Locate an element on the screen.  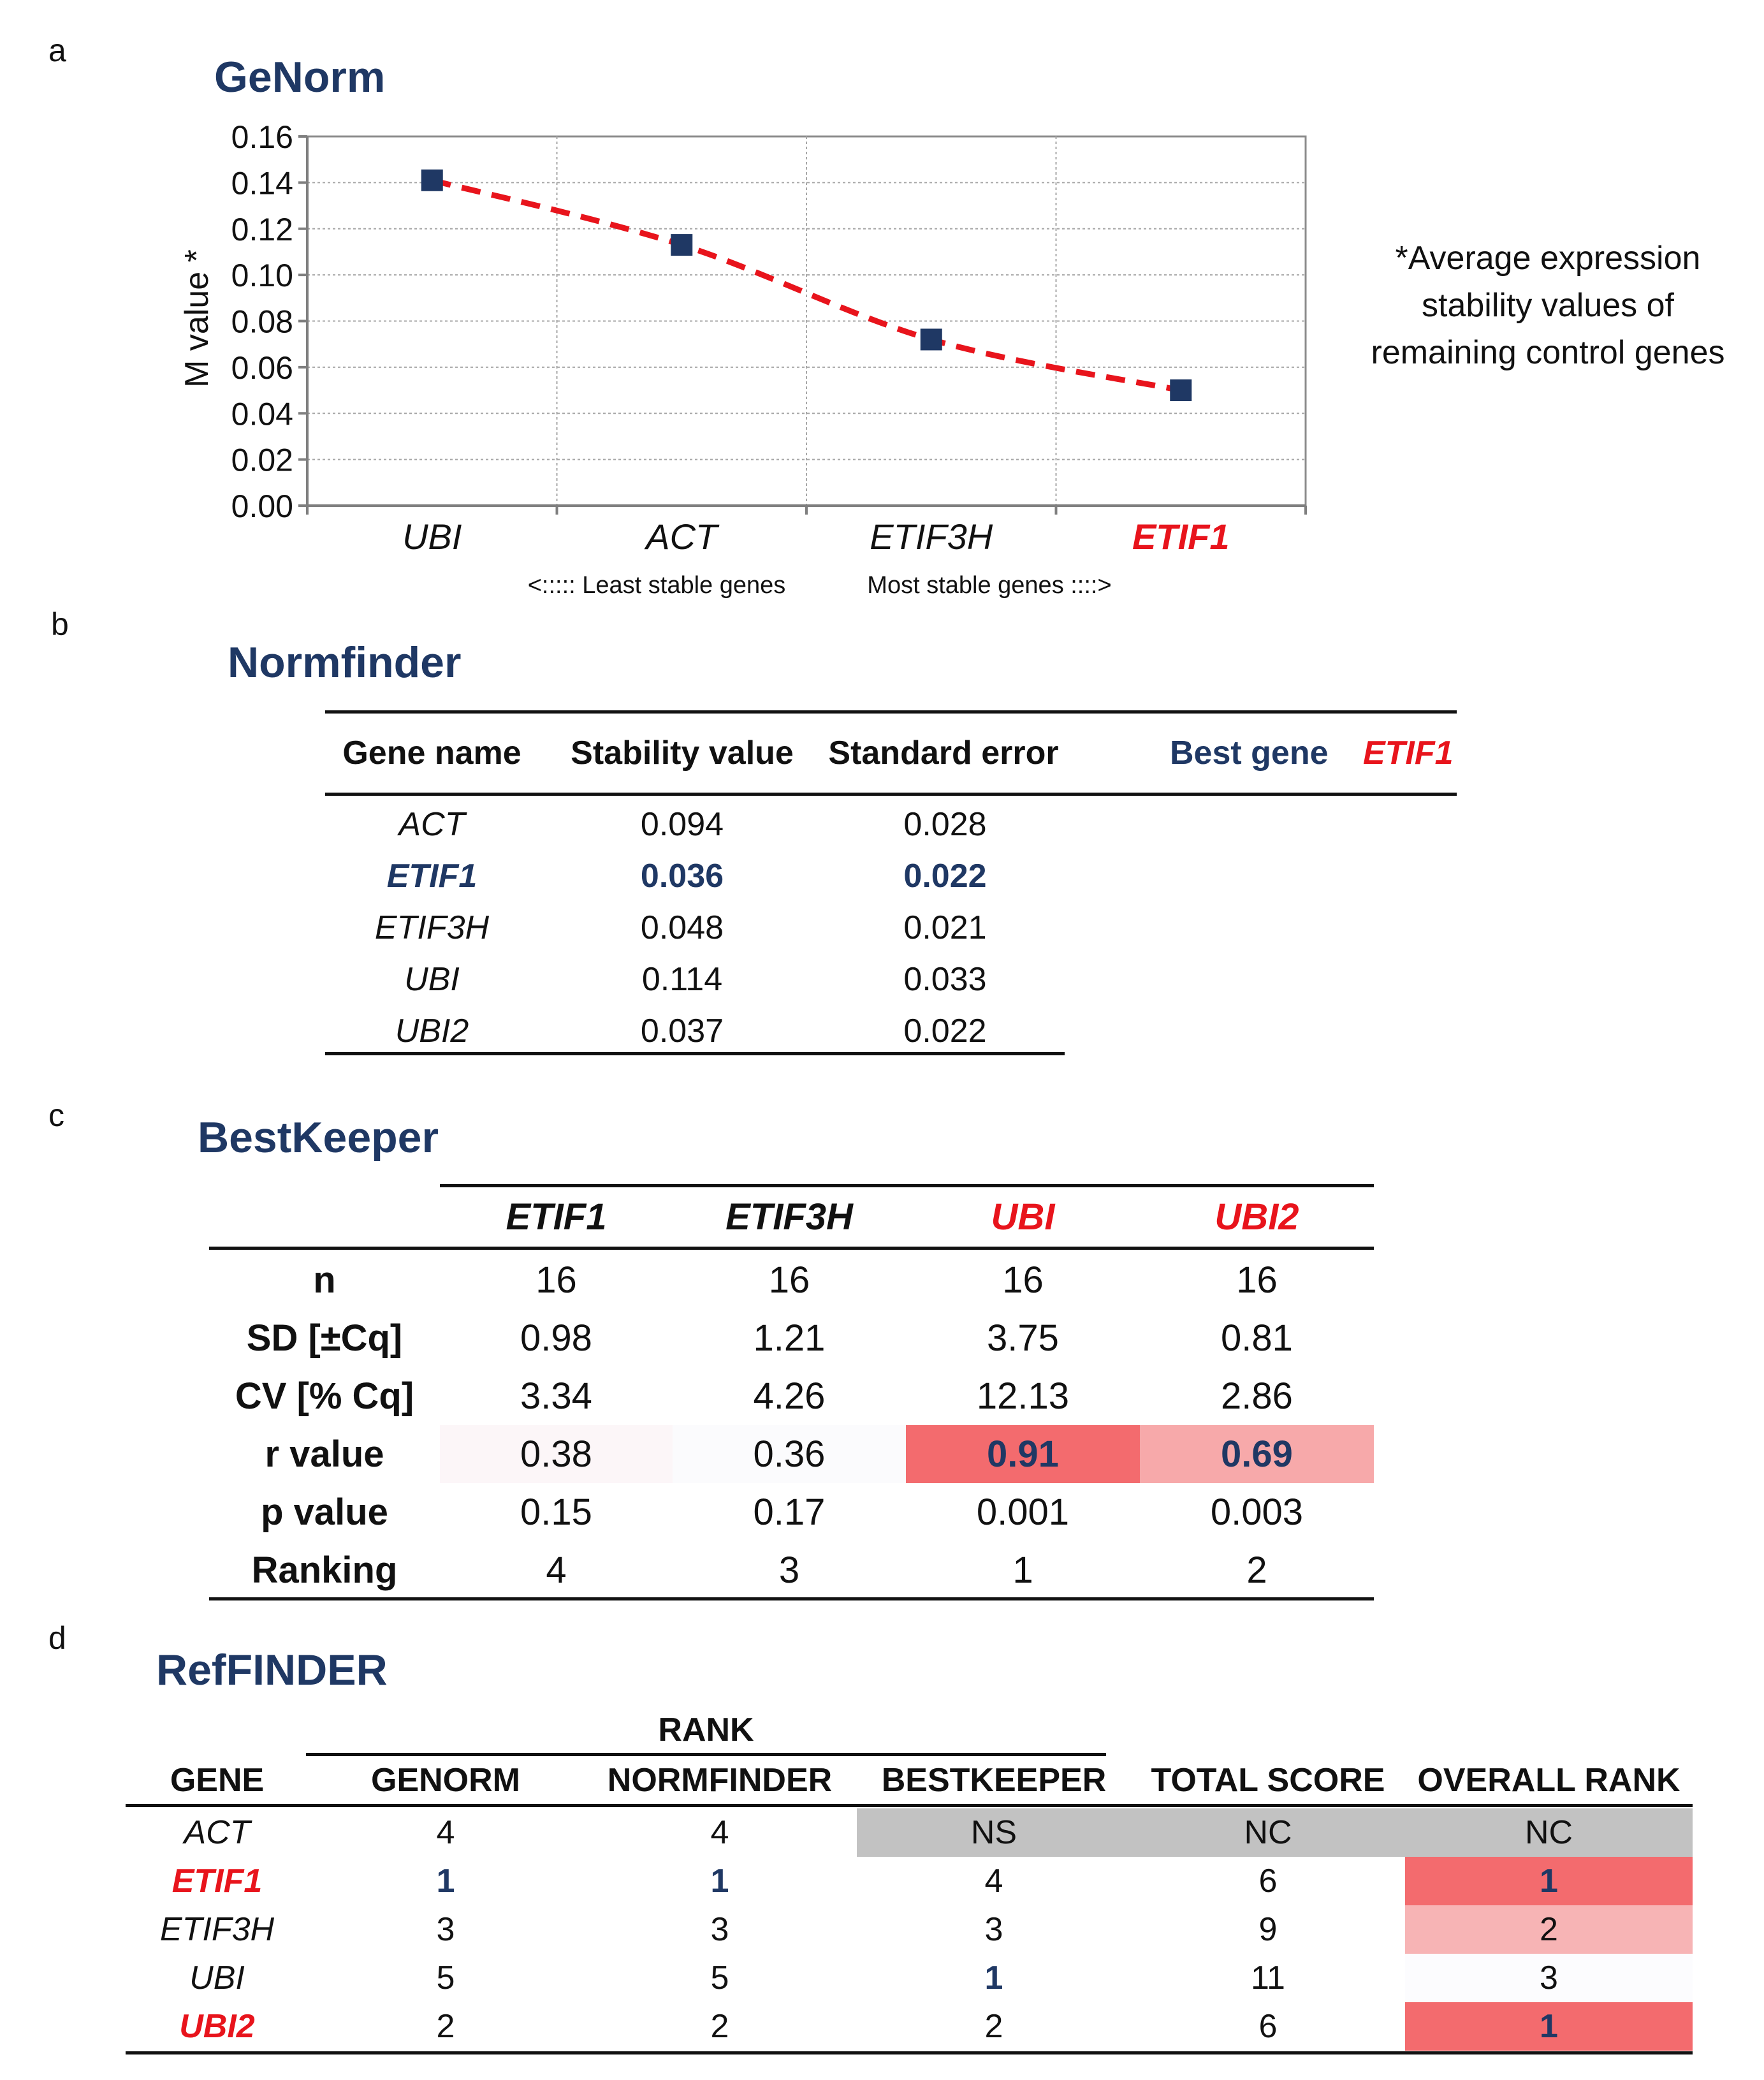
normfinder-rank: 5 is located at coordinates (719, 1977).